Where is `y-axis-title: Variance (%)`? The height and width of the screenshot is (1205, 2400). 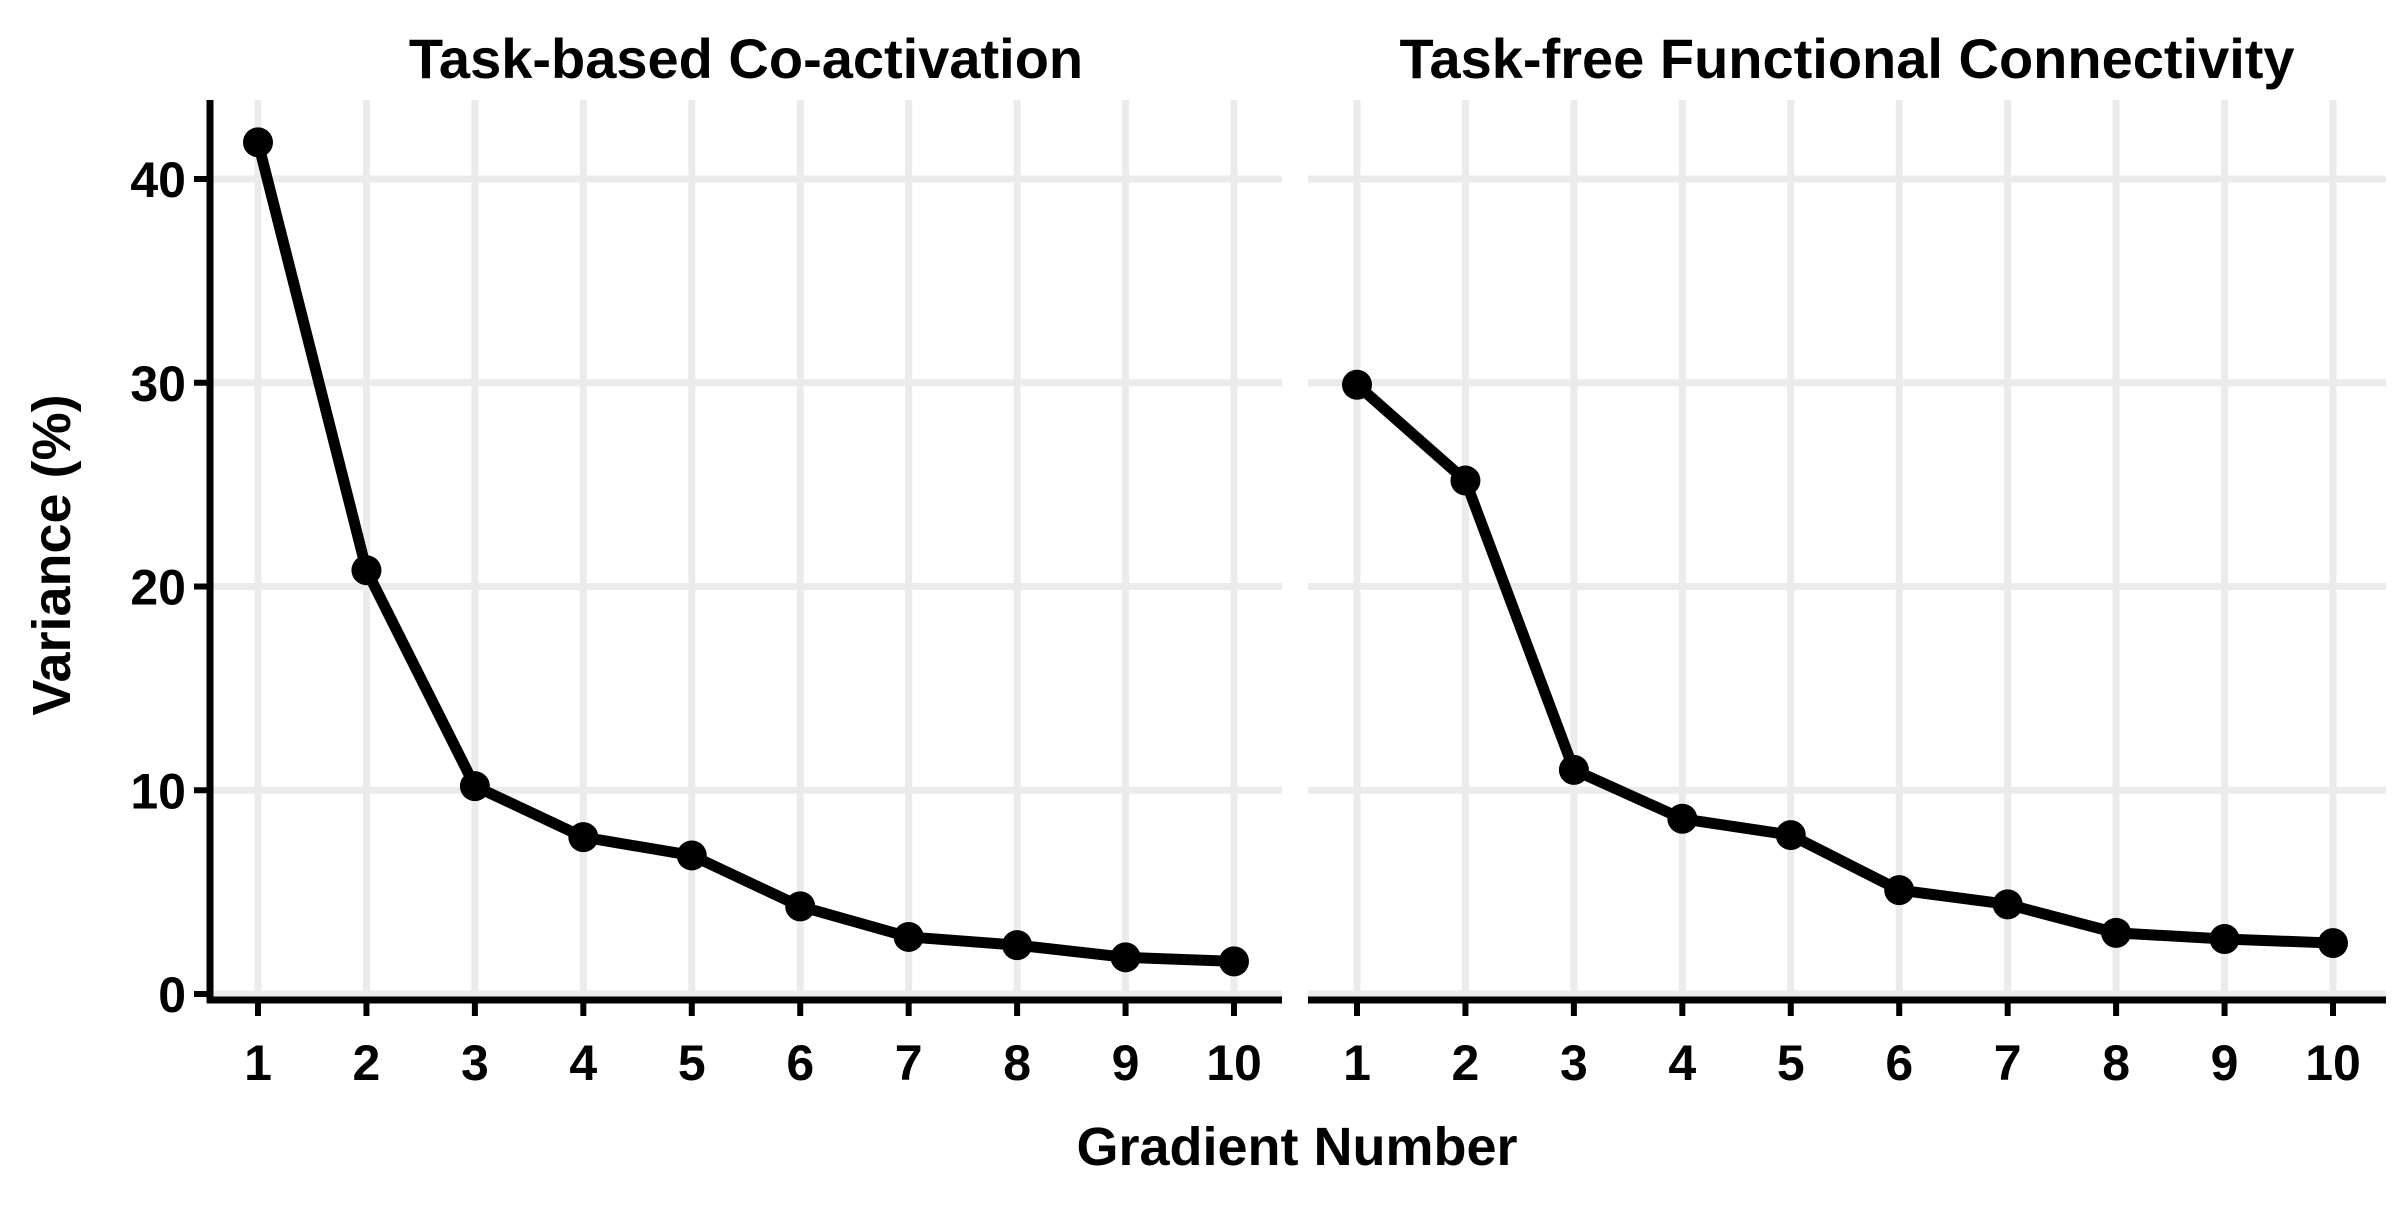
y-axis-title: Variance (%) is located at coordinates (52, 554).